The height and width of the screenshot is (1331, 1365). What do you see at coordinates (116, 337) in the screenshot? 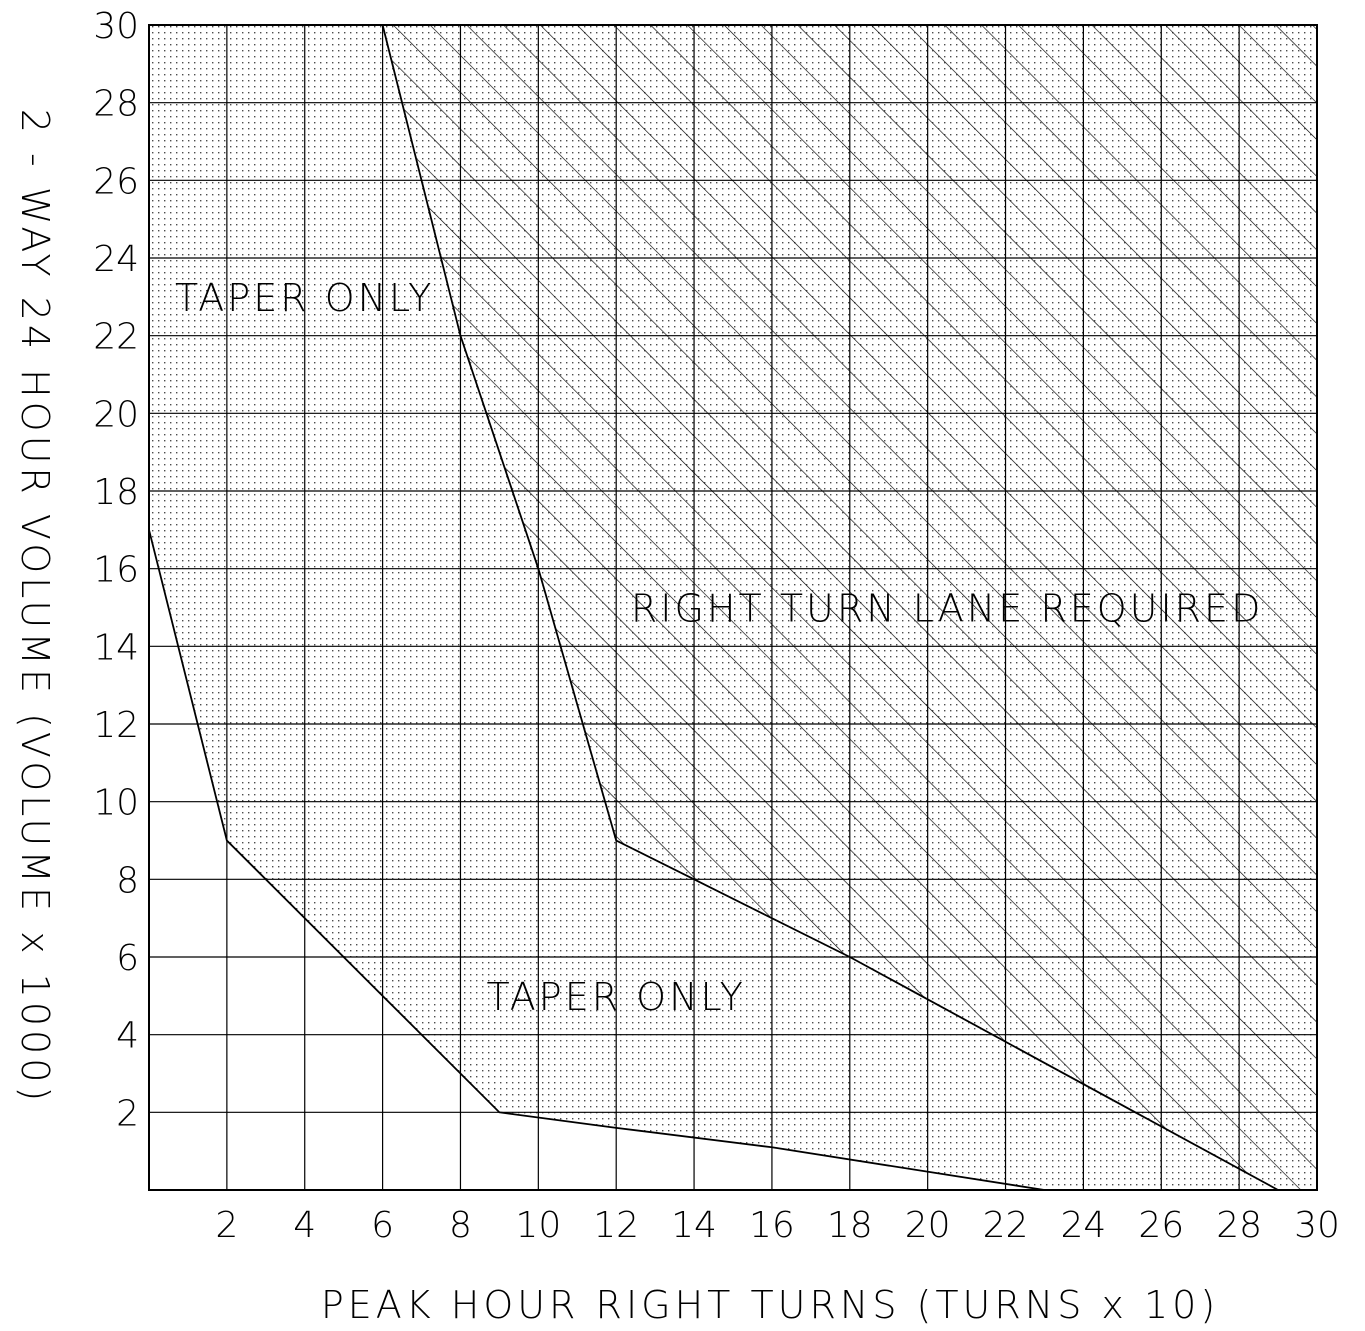
I see `y-tick-label: 22` at bounding box center [116, 337].